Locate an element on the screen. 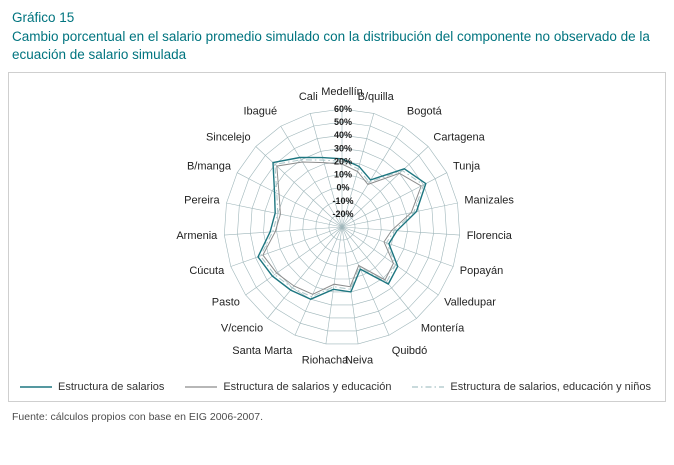 The width and height of the screenshot is (674, 465). radial-tick-label: 0% is located at coordinates (342, 188).